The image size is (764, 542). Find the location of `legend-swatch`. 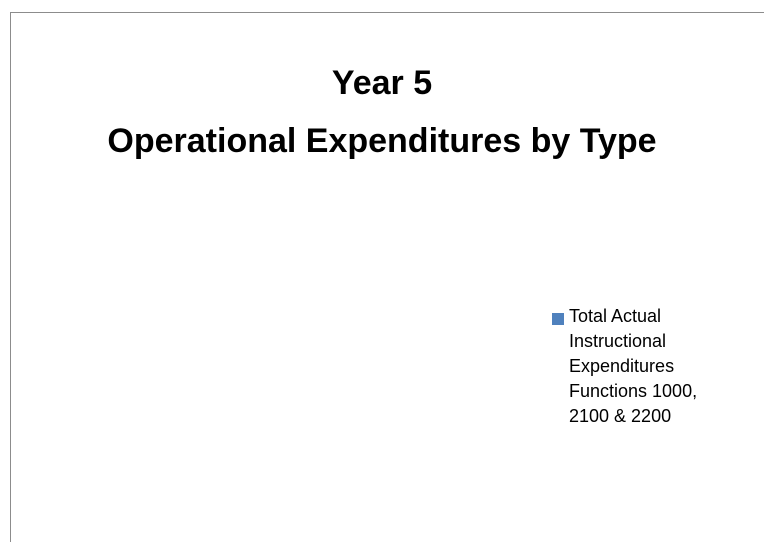

legend-swatch is located at coordinates (558, 319).